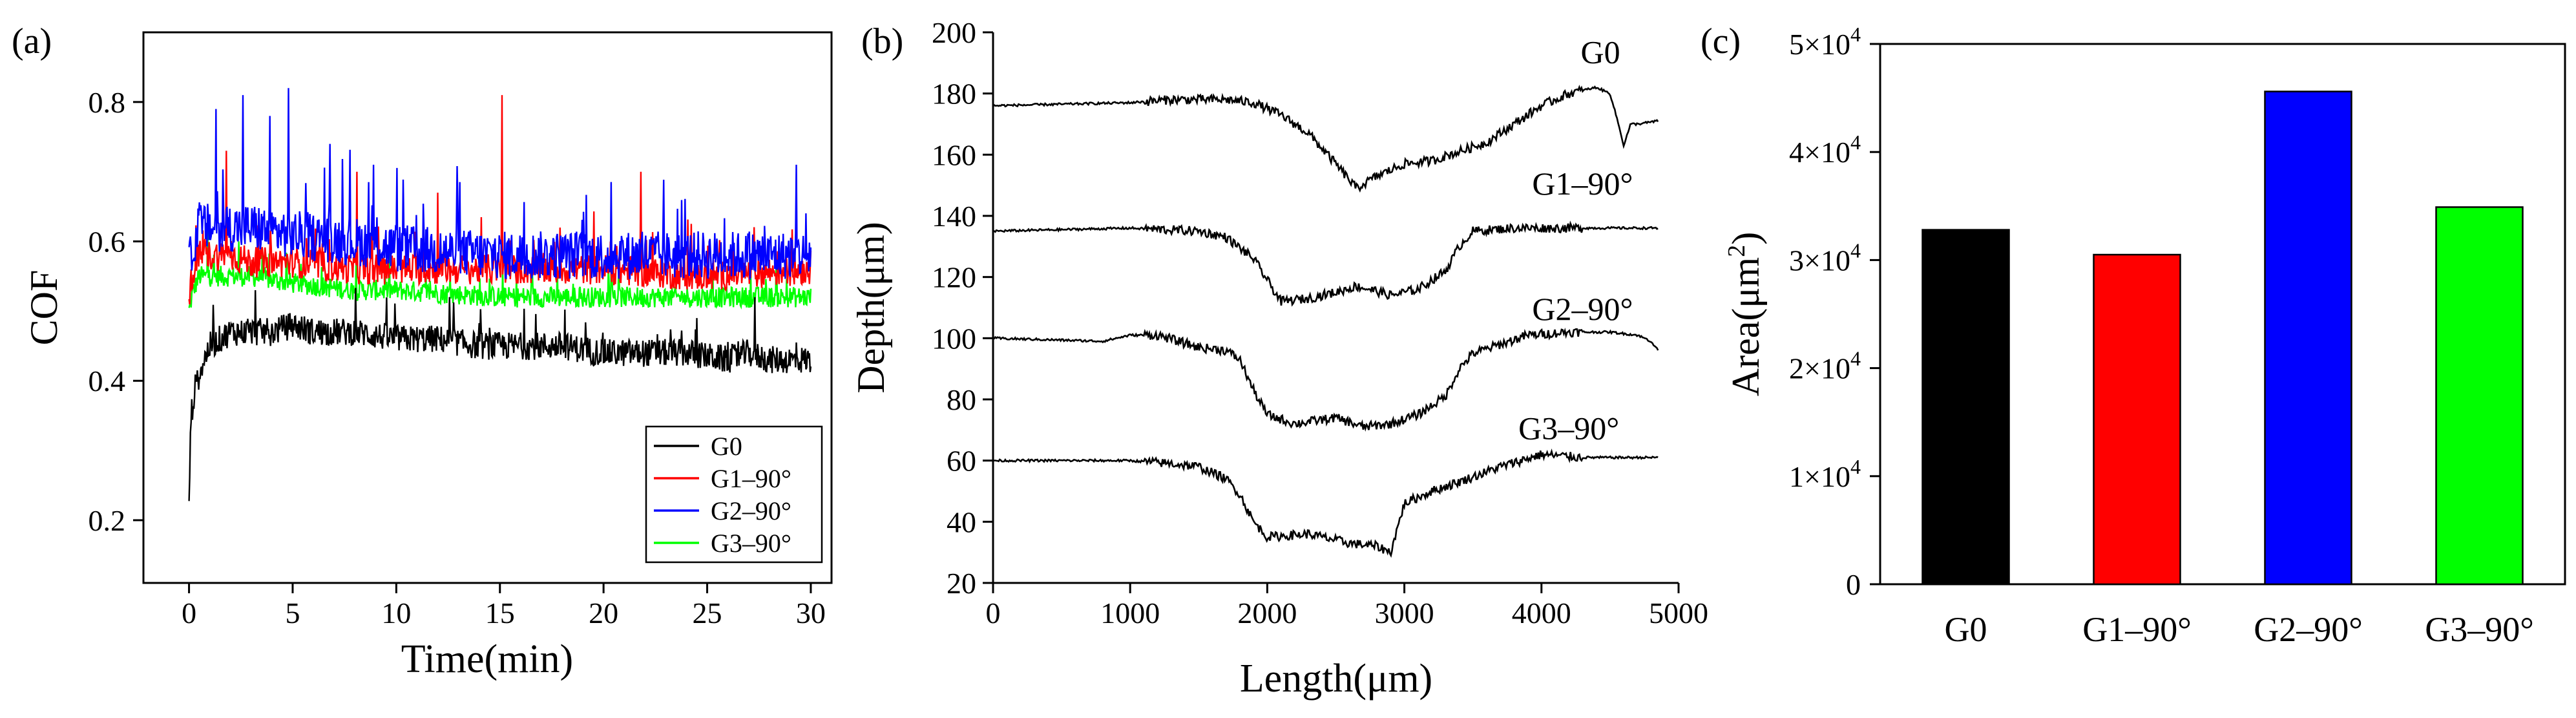 The width and height of the screenshot is (2576, 718). I want to click on panel-a-legend: G0 G1–90° G2–90° G3–90°, so click(734, 494).